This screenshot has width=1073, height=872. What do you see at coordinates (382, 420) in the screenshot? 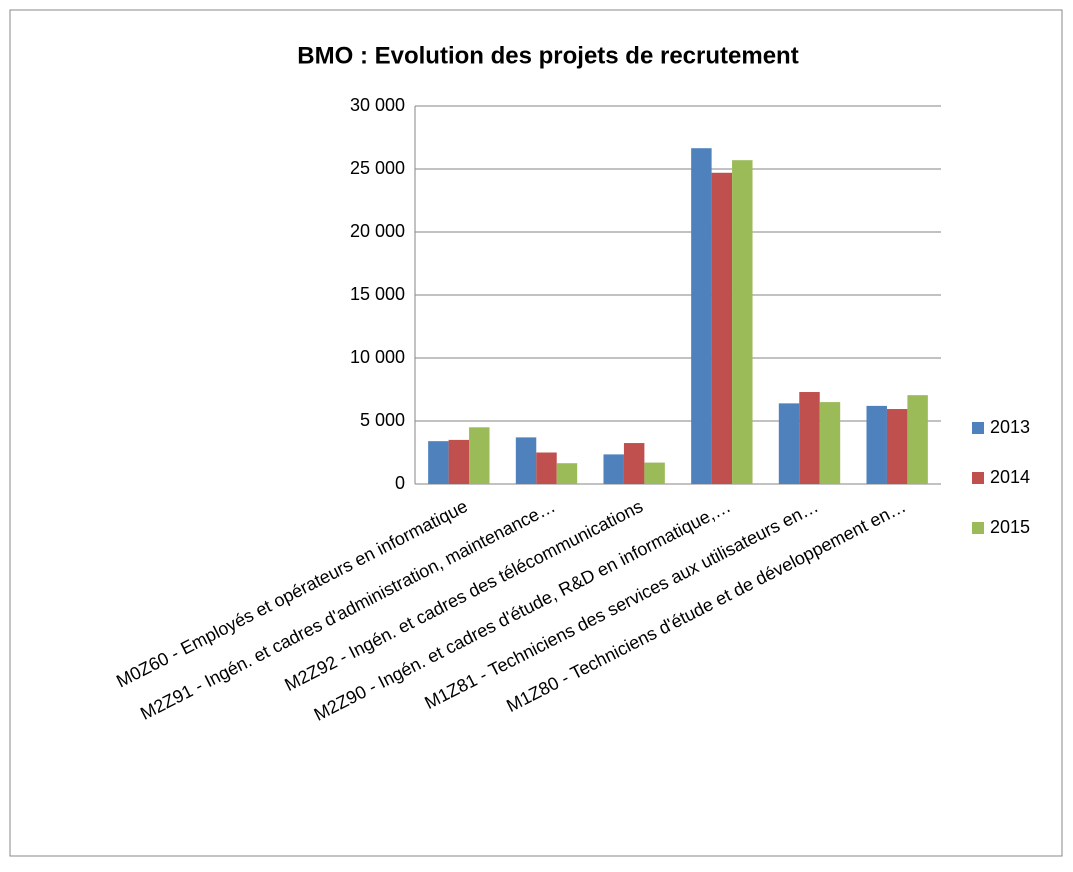
I see `y-tick-label: 5 000` at bounding box center [382, 420].